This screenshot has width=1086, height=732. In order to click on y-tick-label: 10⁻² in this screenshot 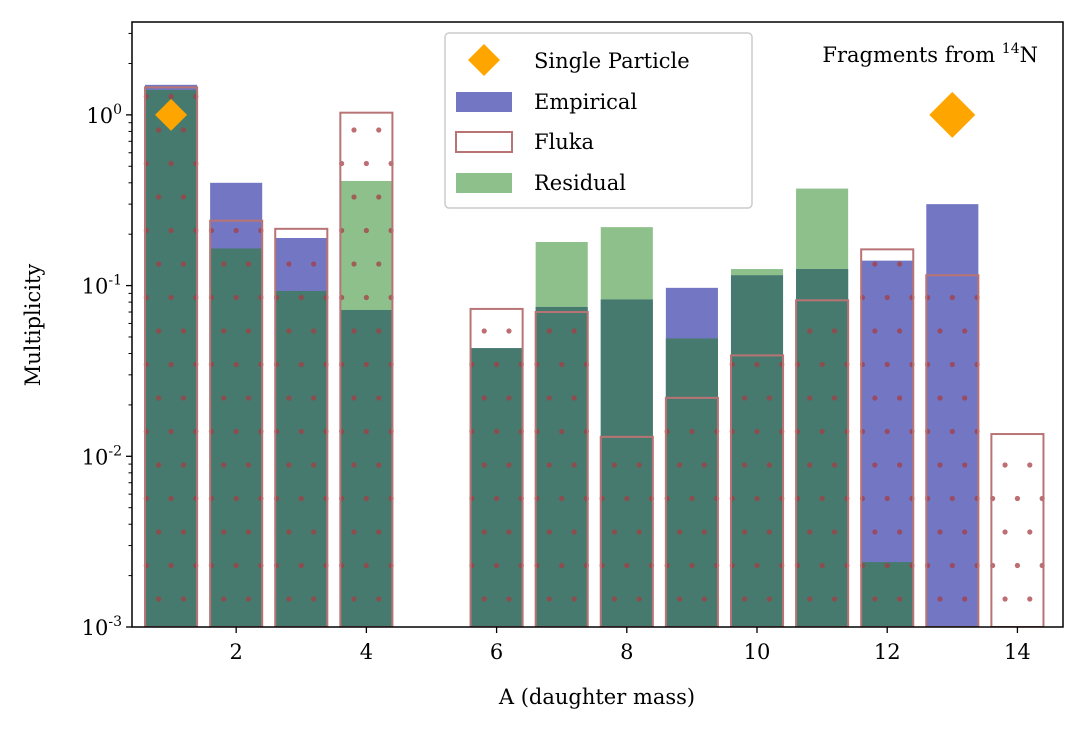, I will do `click(102, 456)`.